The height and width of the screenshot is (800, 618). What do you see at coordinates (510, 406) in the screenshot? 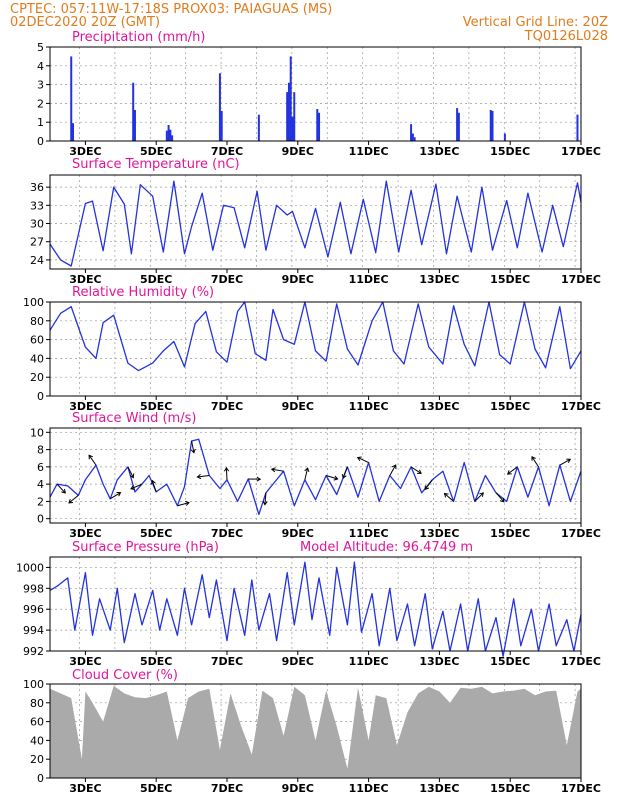
I see `rh-xtick-label: 15DEC` at bounding box center [510, 406].